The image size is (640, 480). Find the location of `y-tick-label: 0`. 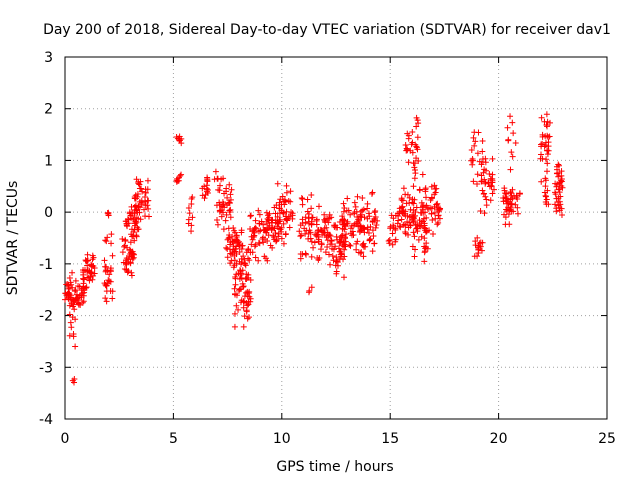

y-tick-label: 0 is located at coordinates (48, 213).